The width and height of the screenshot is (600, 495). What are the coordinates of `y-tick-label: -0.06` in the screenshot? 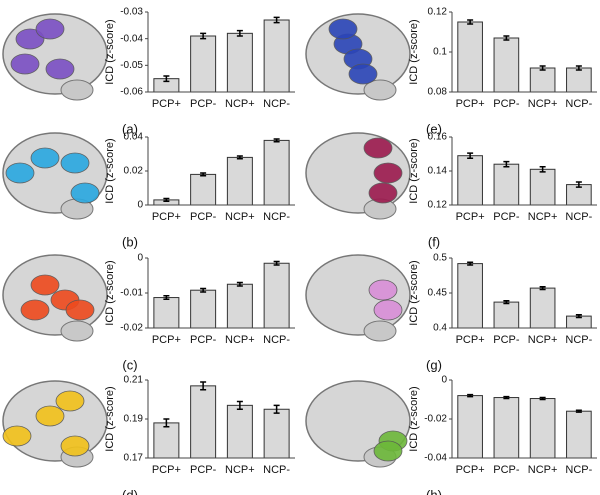 It's located at (131, 92).